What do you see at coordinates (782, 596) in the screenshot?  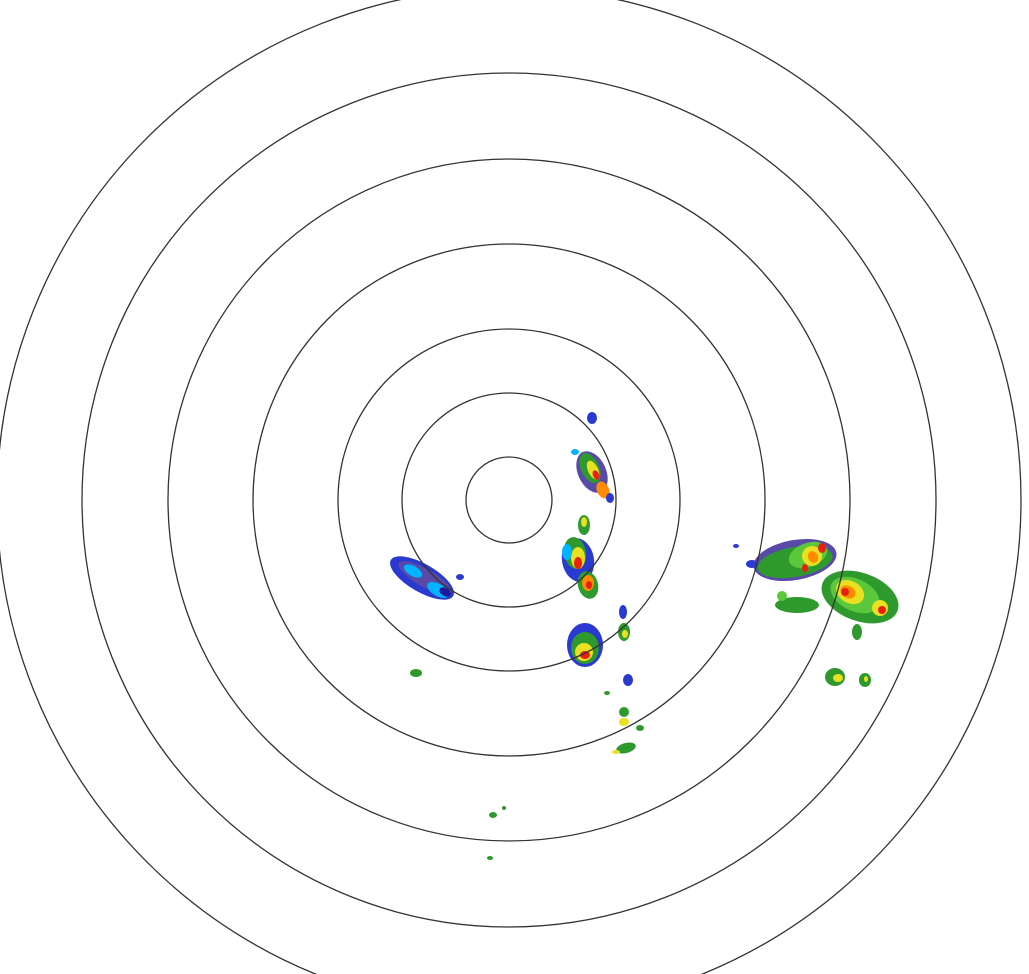 I see `echo-cell-light-green` at bounding box center [782, 596].